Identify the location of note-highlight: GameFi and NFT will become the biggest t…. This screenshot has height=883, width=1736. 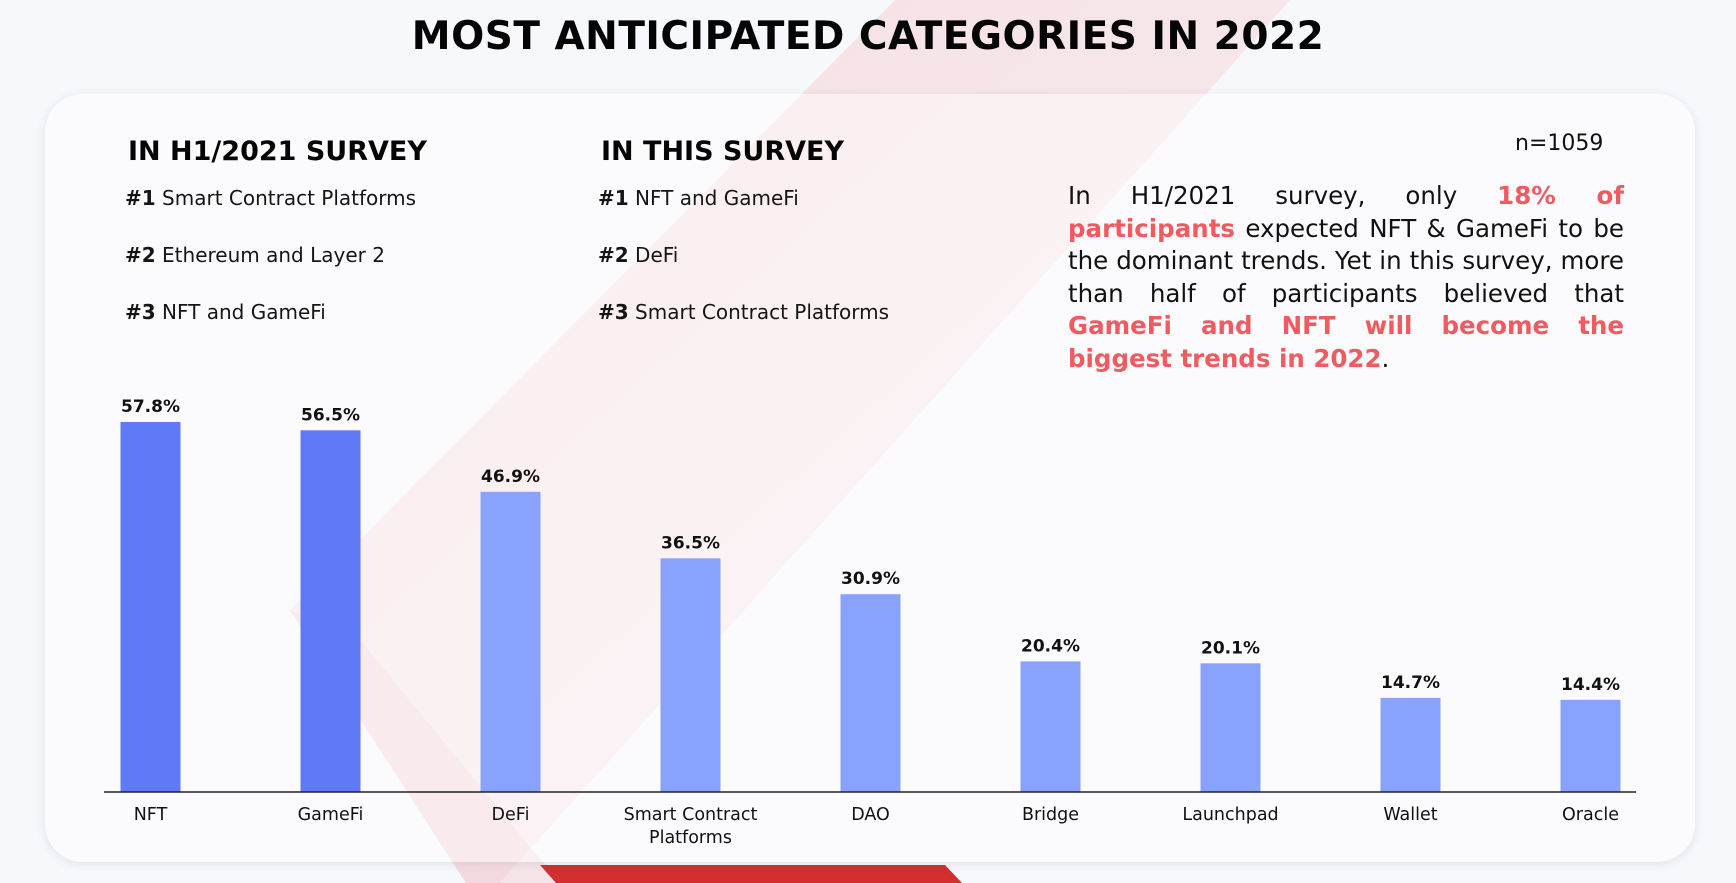
(1346, 342).